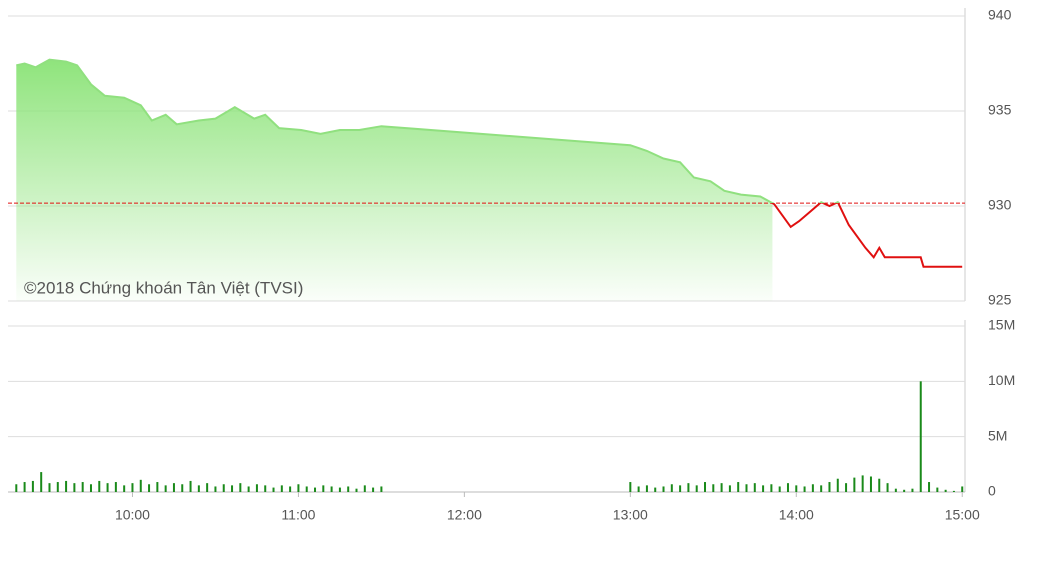  Describe the element at coordinates (1001, 325) in the screenshot. I see `y-tick-label: 15M` at that location.